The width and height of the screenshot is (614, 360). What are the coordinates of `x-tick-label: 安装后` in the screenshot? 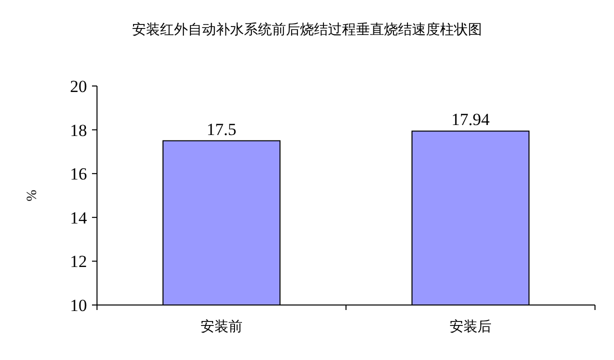 It's located at (471, 327).